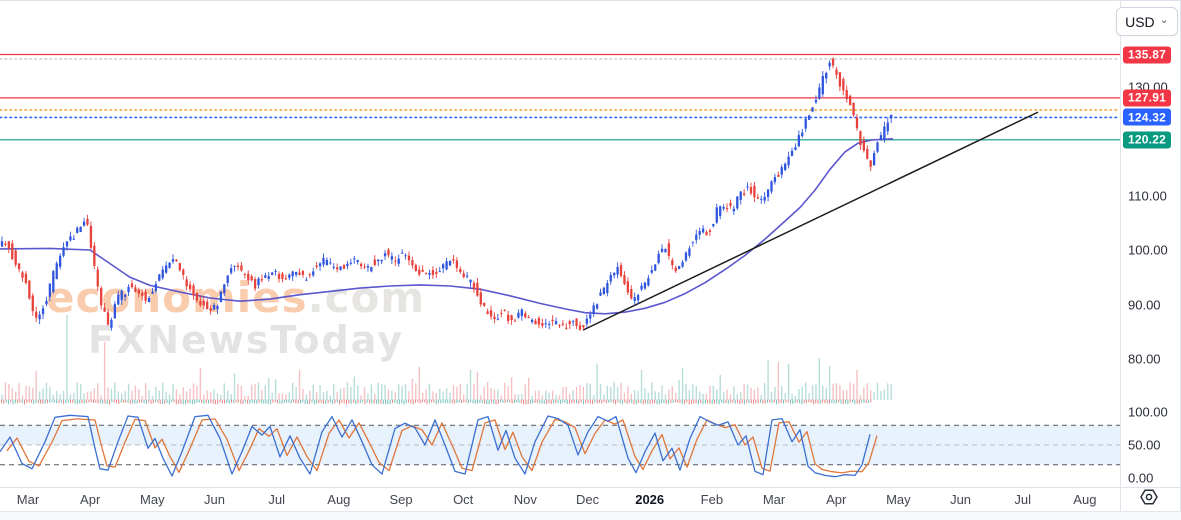 The image size is (1181, 520). I want to click on currency-selector: USD ⌄, so click(1147, 21).